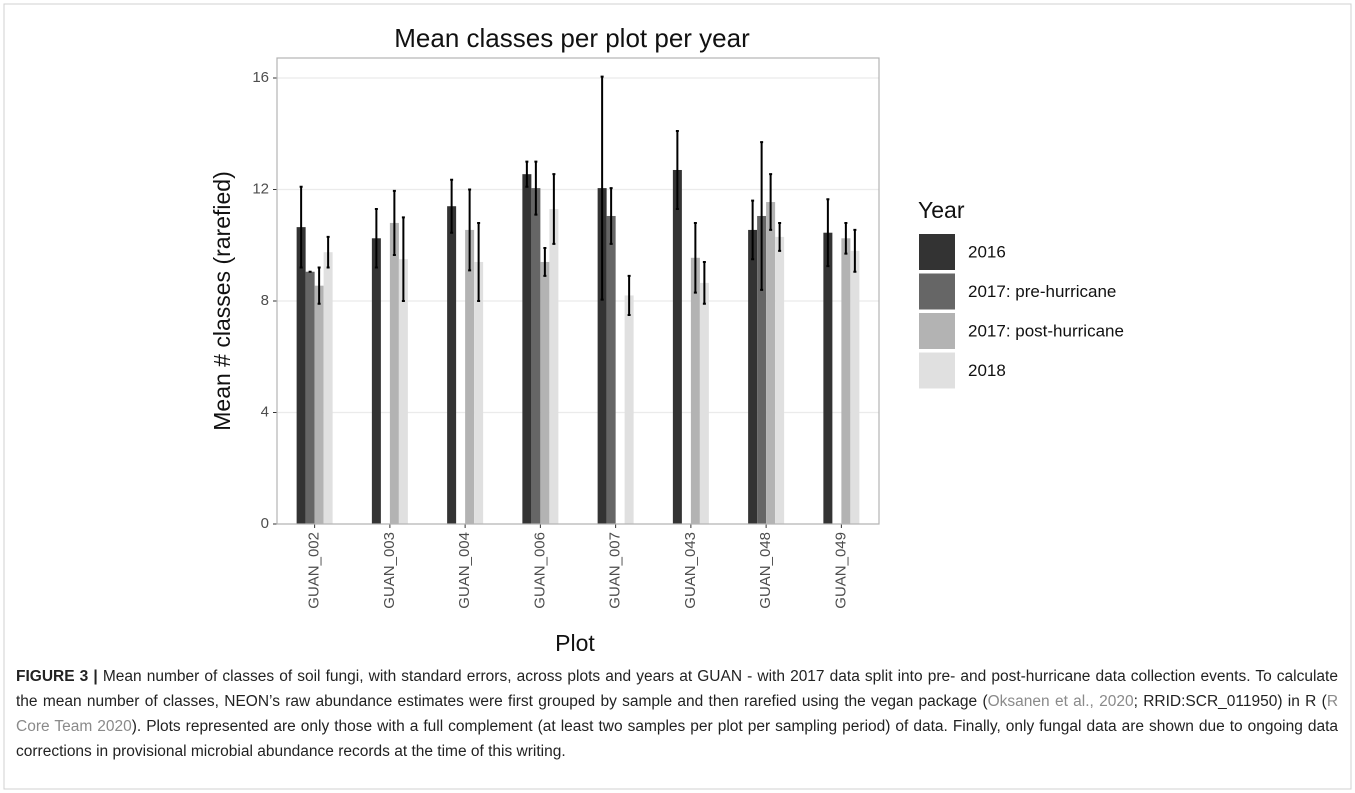 Image resolution: width=1355 pixels, height=793 pixels. I want to click on chart-title: Mean classes per plot per year, so click(572, 38).